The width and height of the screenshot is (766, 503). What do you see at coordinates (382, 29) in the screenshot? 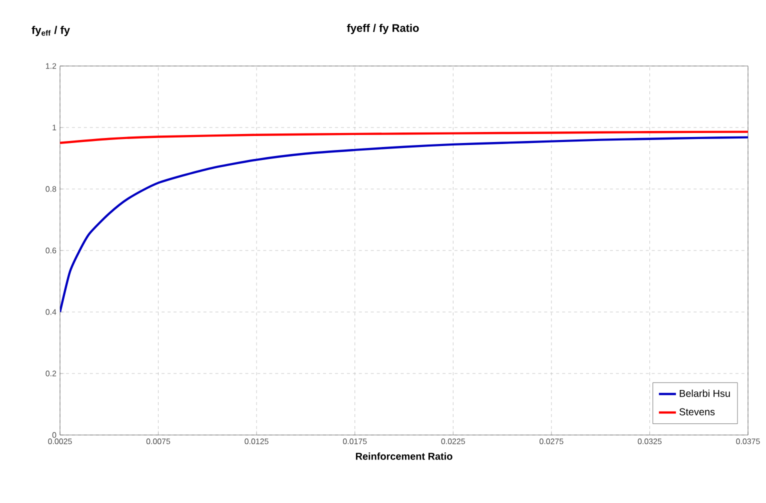
I see `chart-title: fyeff / fy Ratio` at bounding box center [382, 29].